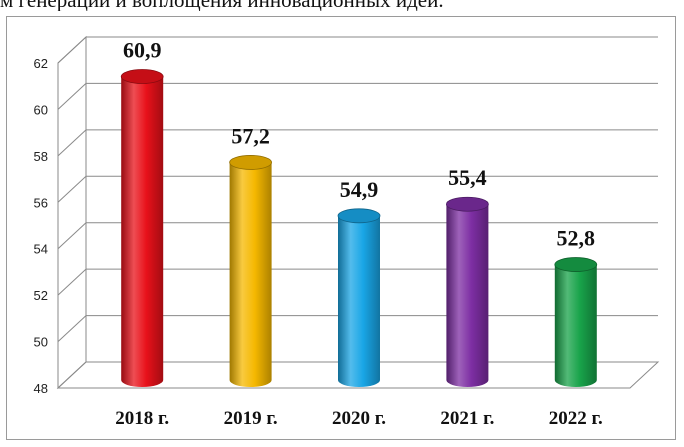 This screenshot has width=684, height=447. What do you see at coordinates (41, 342) in the screenshot?
I see `y-tick-label: 50` at bounding box center [41, 342].